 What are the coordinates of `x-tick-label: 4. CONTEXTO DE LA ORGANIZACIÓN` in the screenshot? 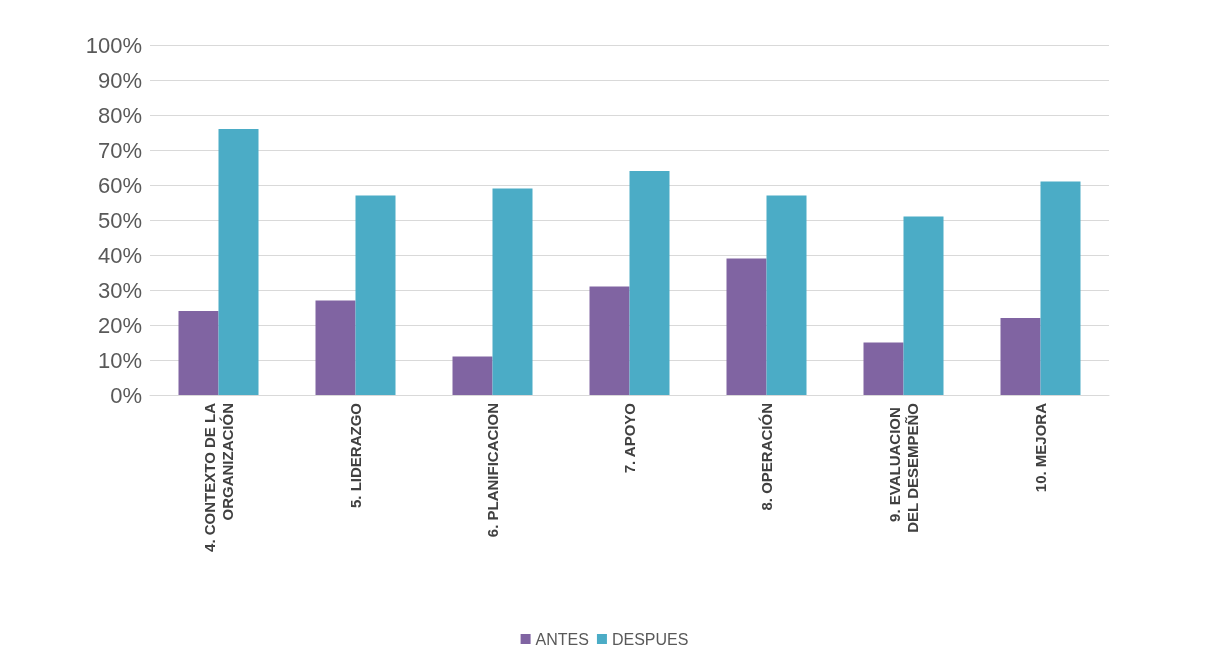 It's located at (218, 477).